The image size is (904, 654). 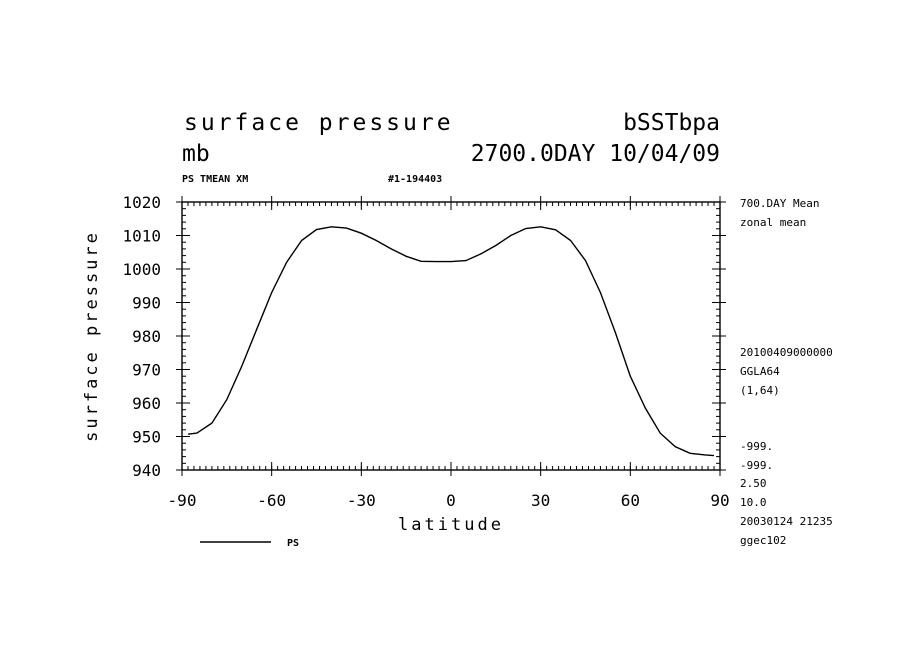 What do you see at coordinates (671, 123) in the screenshot?
I see `run-name: bSSTbpa` at bounding box center [671, 123].